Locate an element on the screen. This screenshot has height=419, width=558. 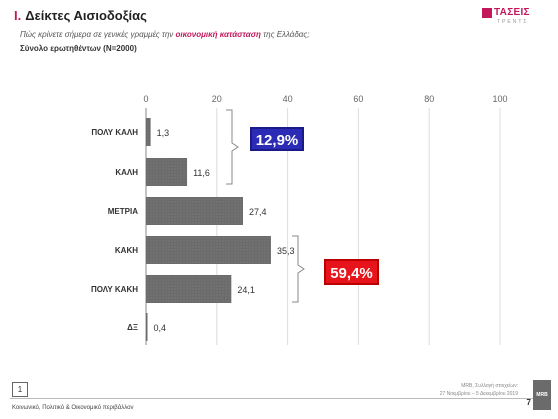
x-tick-label: 100 is located at coordinates (499, 99).